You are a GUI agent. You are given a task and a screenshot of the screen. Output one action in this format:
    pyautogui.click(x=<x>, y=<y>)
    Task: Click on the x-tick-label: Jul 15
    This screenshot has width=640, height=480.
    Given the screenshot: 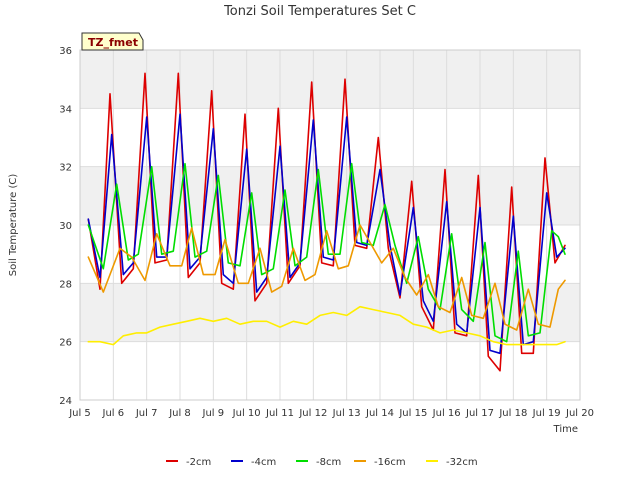 What is the action you would take?
    pyautogui.click(x=412, y=413)
    